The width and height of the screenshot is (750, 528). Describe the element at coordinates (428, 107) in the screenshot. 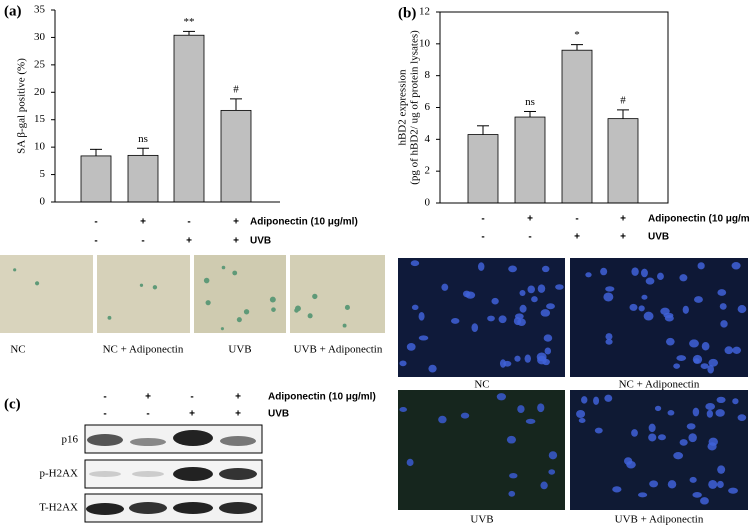

I see `y-tick-label: 6` at that location.